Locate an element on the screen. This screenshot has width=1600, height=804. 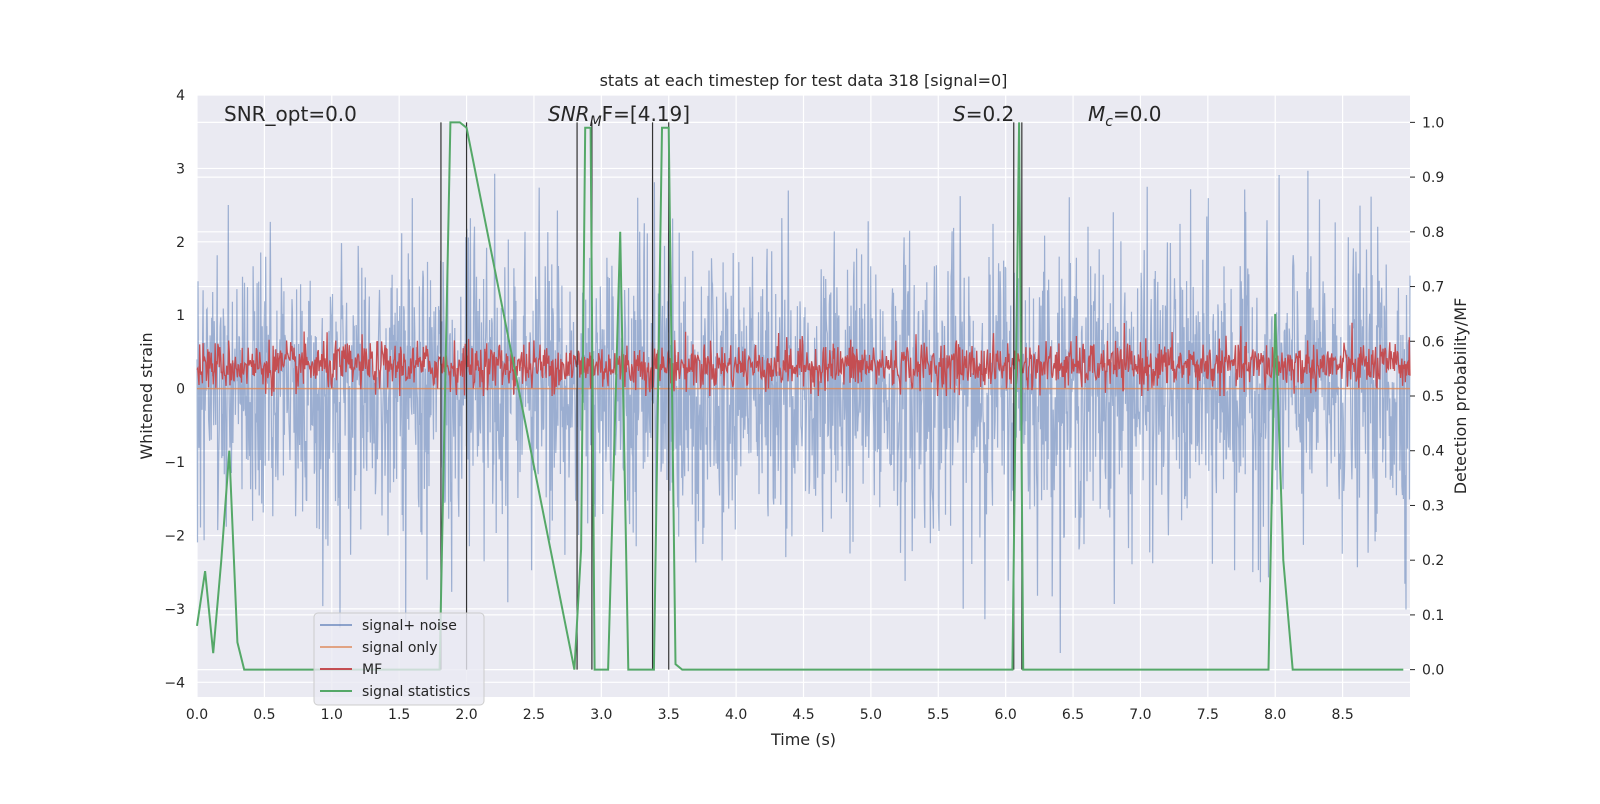
y-axis-left-label: Whitened strain is located at coordinates (146, 395).